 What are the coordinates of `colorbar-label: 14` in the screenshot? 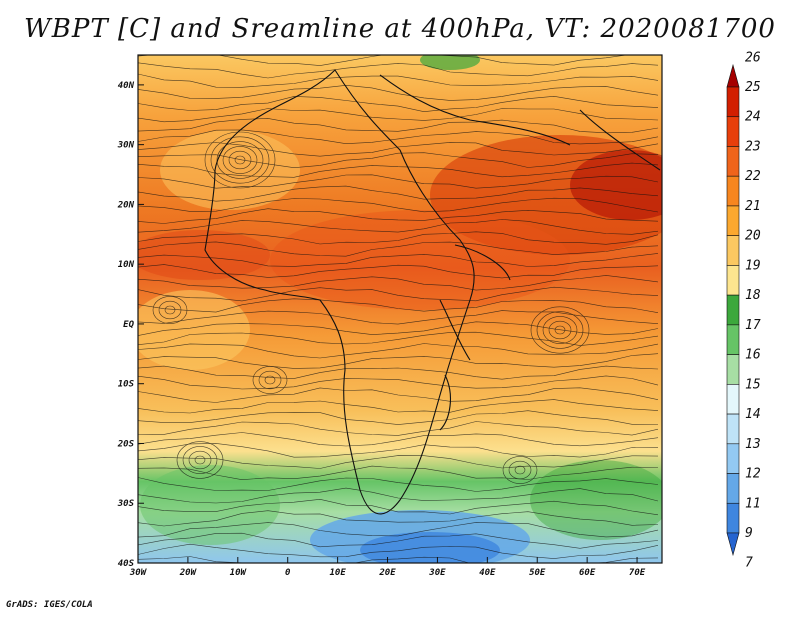 It's located at (753, 414).